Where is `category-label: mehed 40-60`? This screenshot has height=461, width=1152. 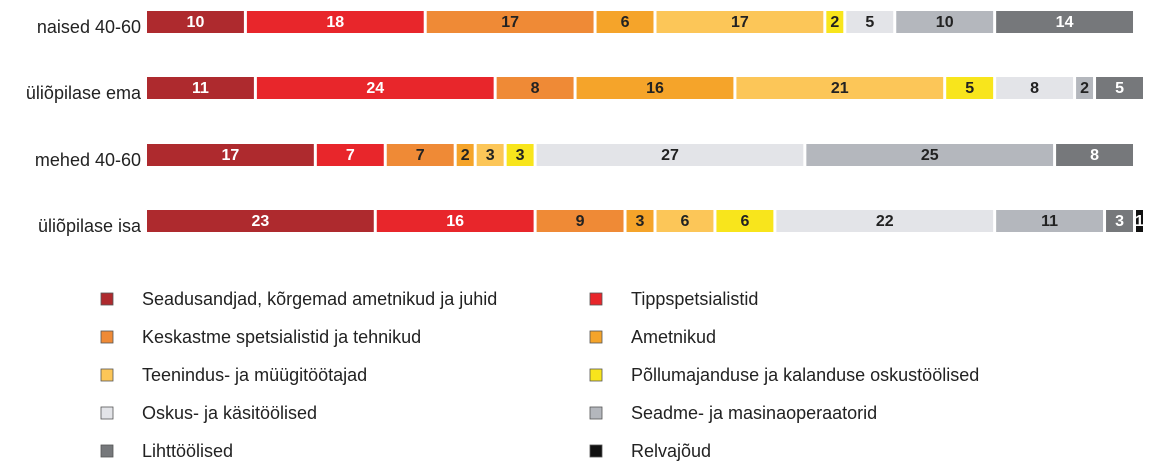
category-label: mehed 40-60 is located at coordinates (88, 160).